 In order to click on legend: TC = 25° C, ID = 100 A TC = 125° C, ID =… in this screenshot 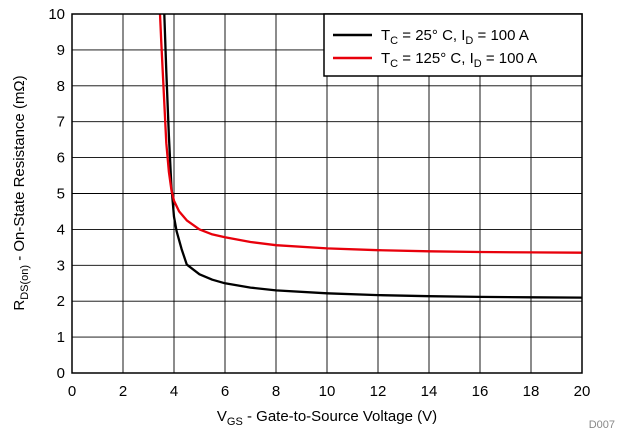, I will do `click(453, 45)`.